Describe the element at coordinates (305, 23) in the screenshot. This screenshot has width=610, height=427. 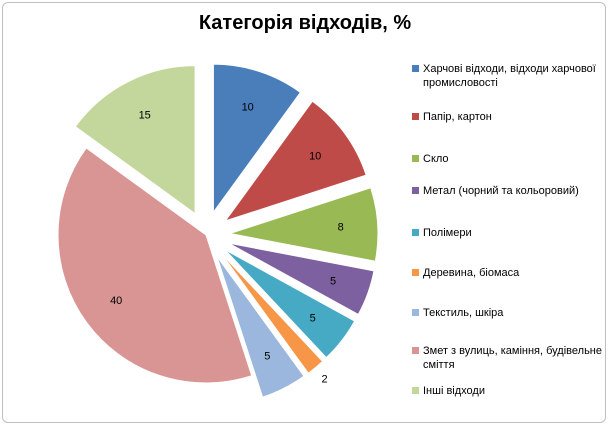
I see `chart-title: Категорія відходів, %` at that location.